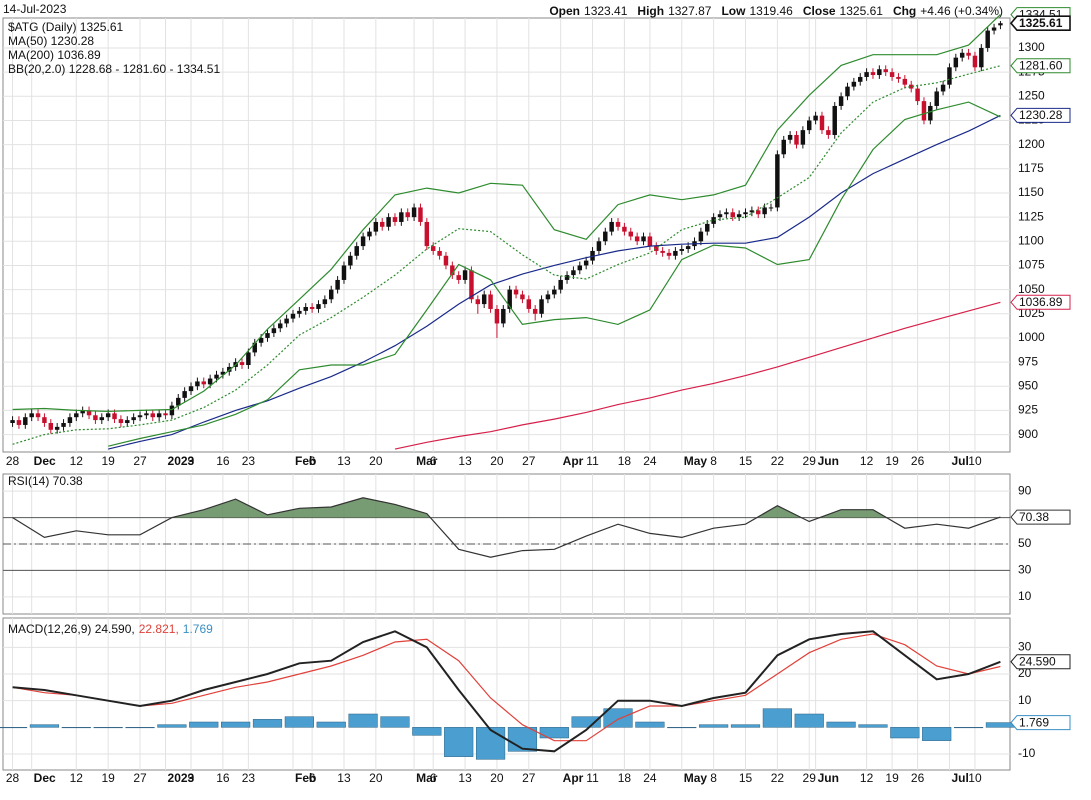  What do you see at coordinates (45, 481) in the screenshot?
I see `legend-entry: RSI(14) 70.38` at bounding box center [45, 481].